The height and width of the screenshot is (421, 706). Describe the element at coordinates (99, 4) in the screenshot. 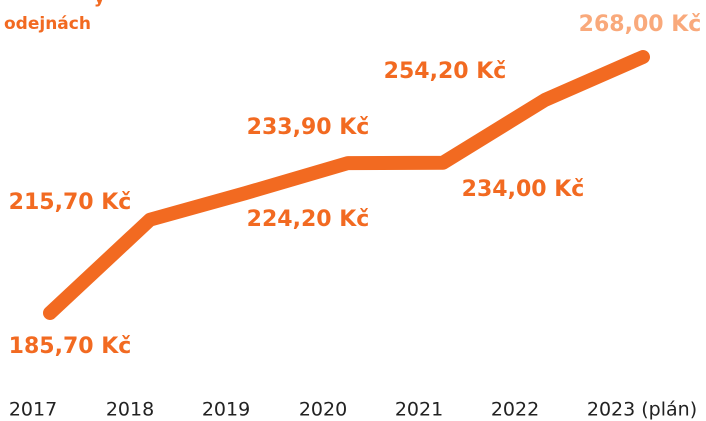

I see `chart-title: y` at that location.